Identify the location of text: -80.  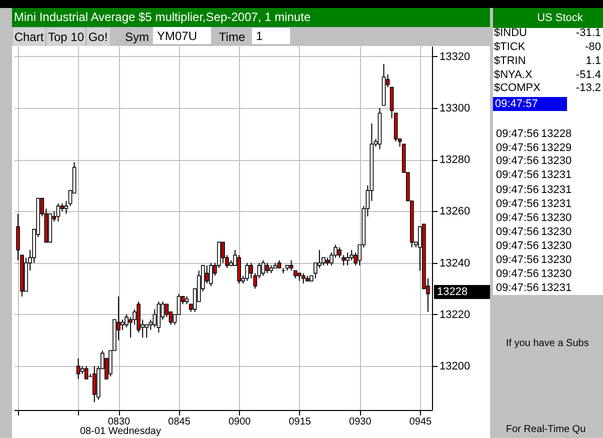
(593, 47).